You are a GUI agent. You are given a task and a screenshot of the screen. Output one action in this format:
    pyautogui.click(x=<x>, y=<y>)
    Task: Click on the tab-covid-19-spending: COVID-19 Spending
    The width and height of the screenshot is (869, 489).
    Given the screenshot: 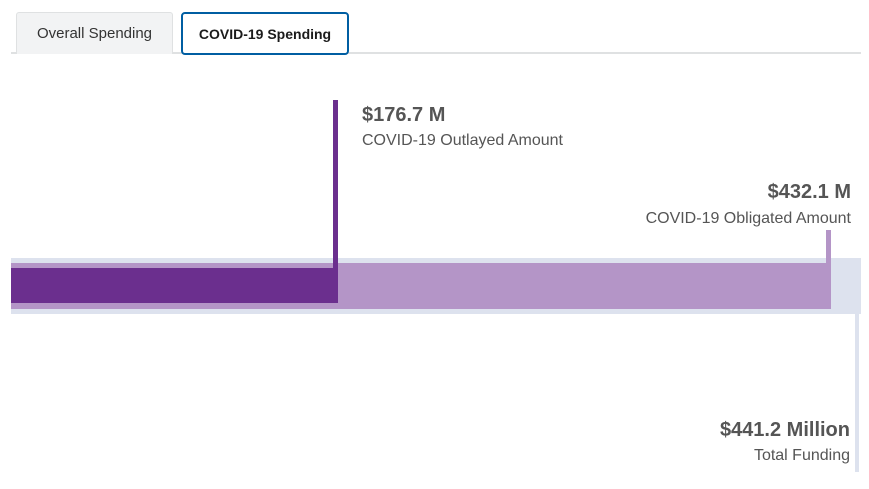 What is the action you would take?
    pyautogui.click(x=265, y=33)
    